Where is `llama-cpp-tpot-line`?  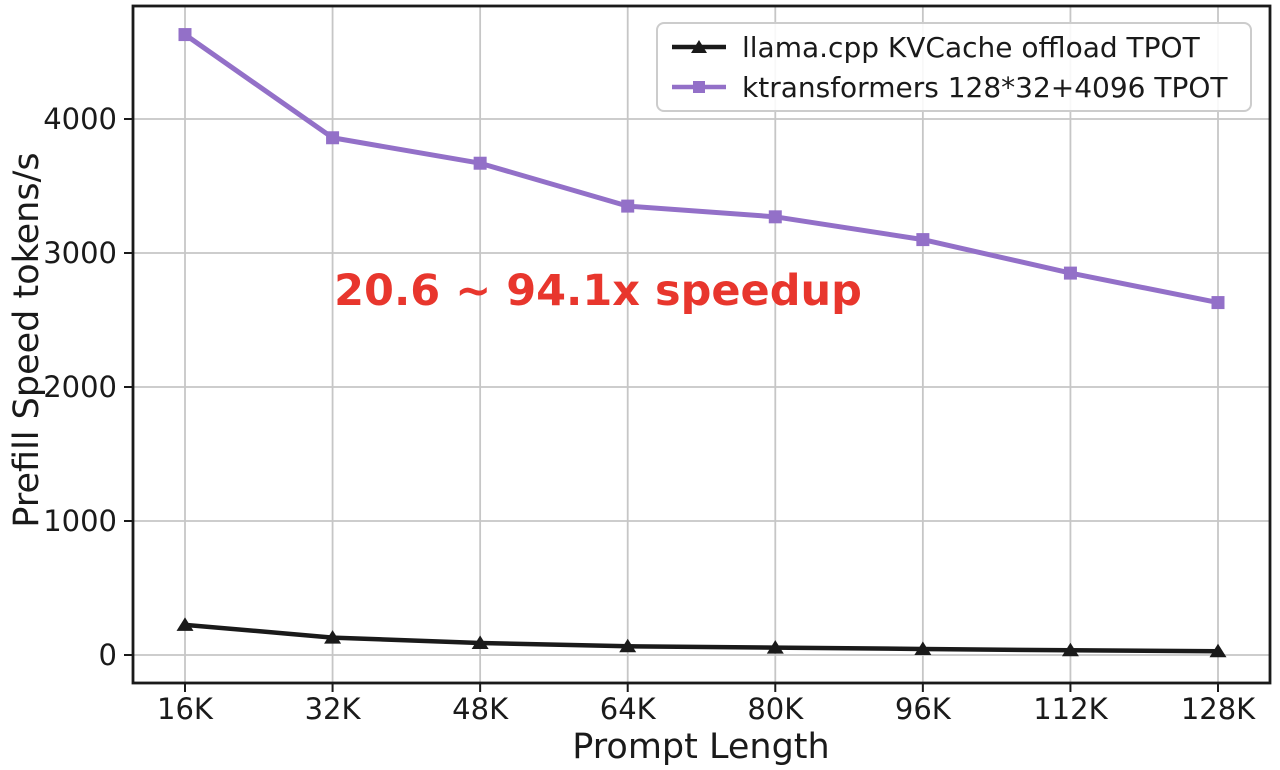 llama-cpp-tpot-line is located at coordinates (701, 638).